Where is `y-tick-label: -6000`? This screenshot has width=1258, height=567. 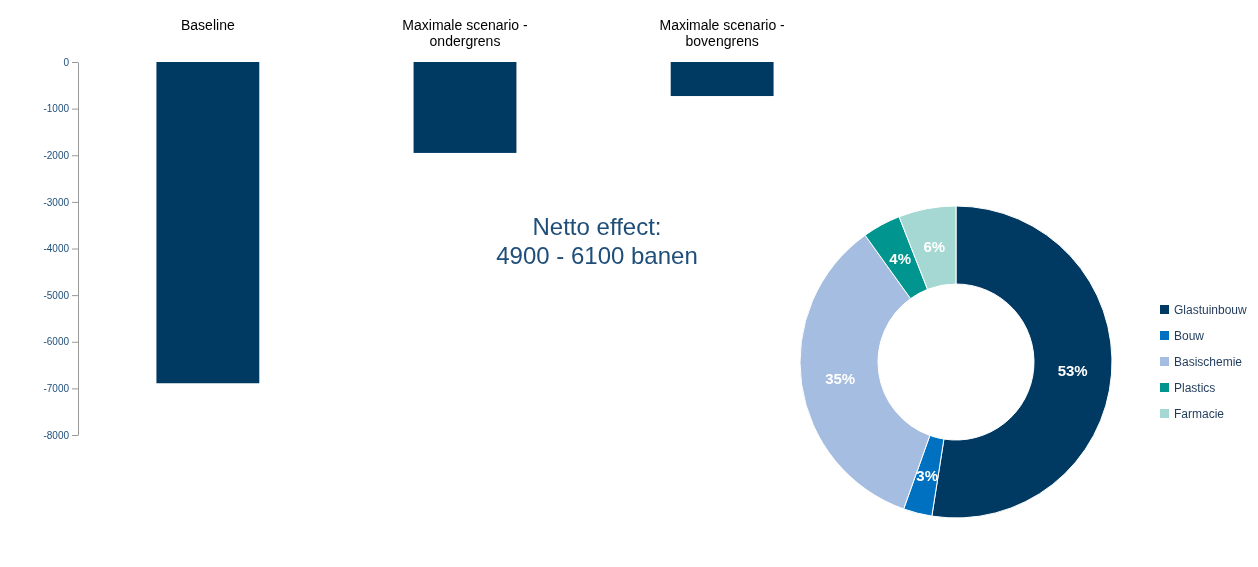
y-tick-label: -6000 is located at coordinates (56, 342).